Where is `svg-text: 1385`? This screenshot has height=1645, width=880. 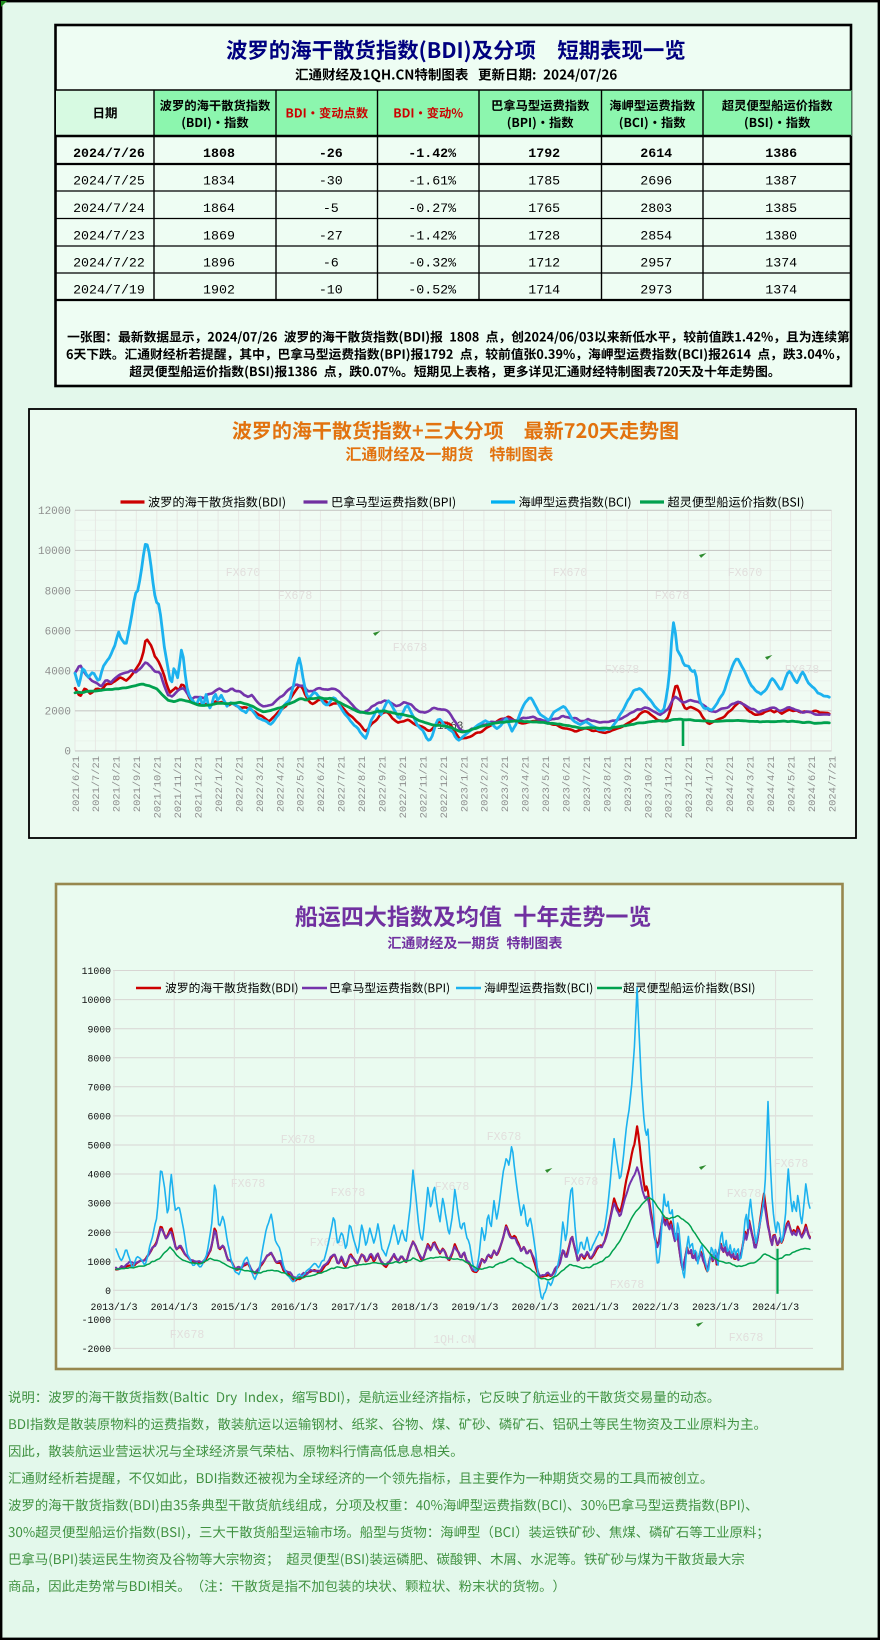
svg-text: 1385 is located at coordinates (781, 208).